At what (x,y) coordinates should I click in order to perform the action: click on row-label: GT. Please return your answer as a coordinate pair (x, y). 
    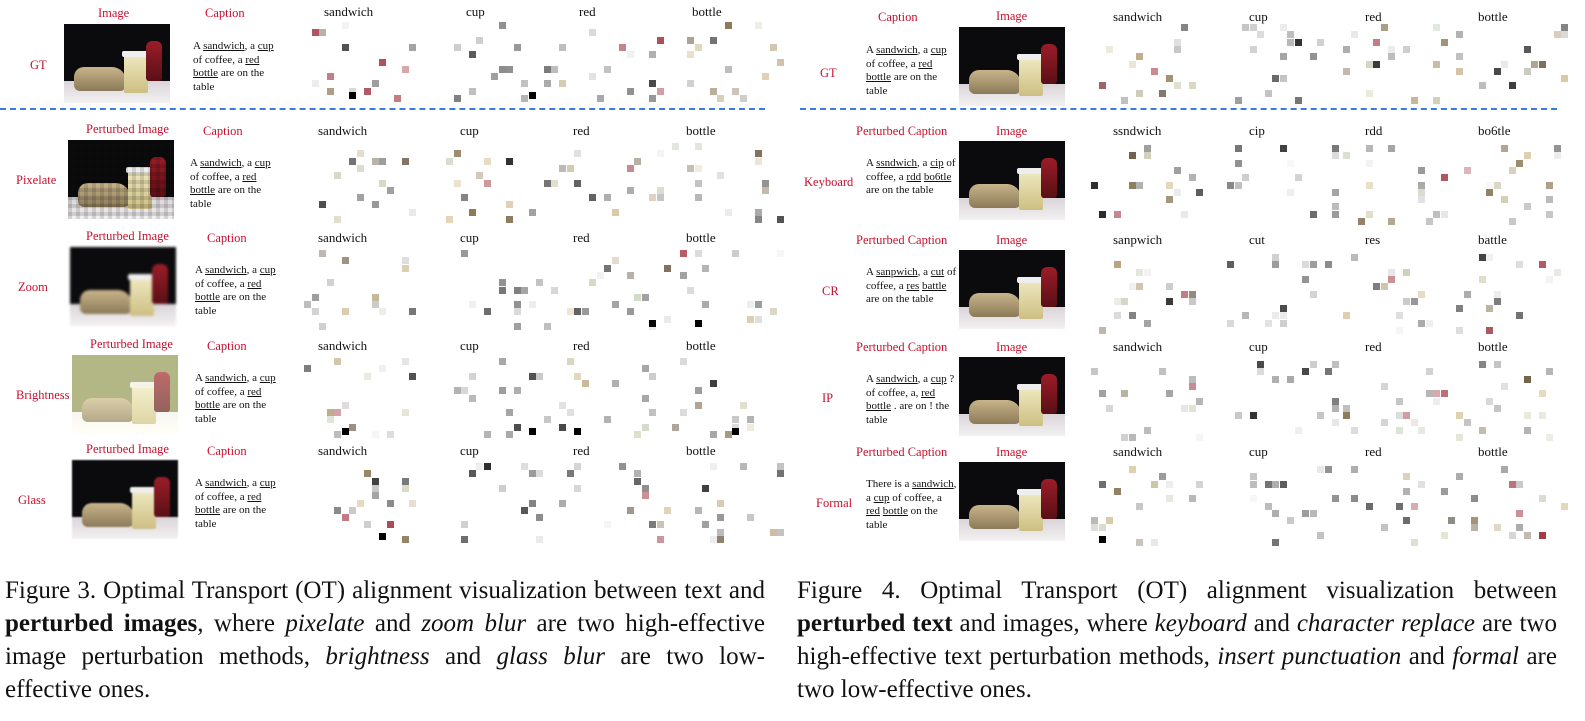
    Looking at the image, I should click on (828, 73).